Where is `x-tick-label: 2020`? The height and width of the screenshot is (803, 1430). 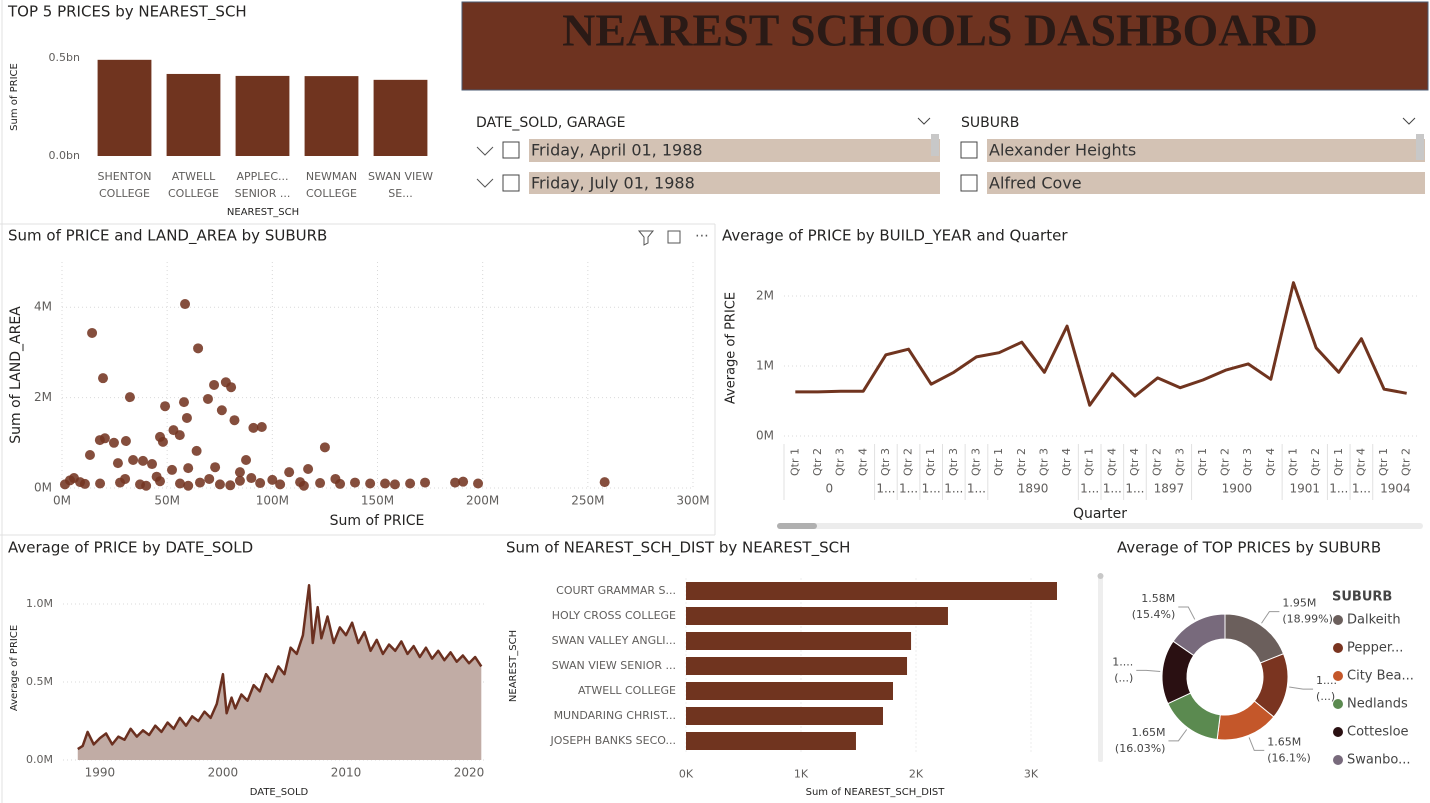
x-tick-label: 2020 is located at coordinates (469, 773).